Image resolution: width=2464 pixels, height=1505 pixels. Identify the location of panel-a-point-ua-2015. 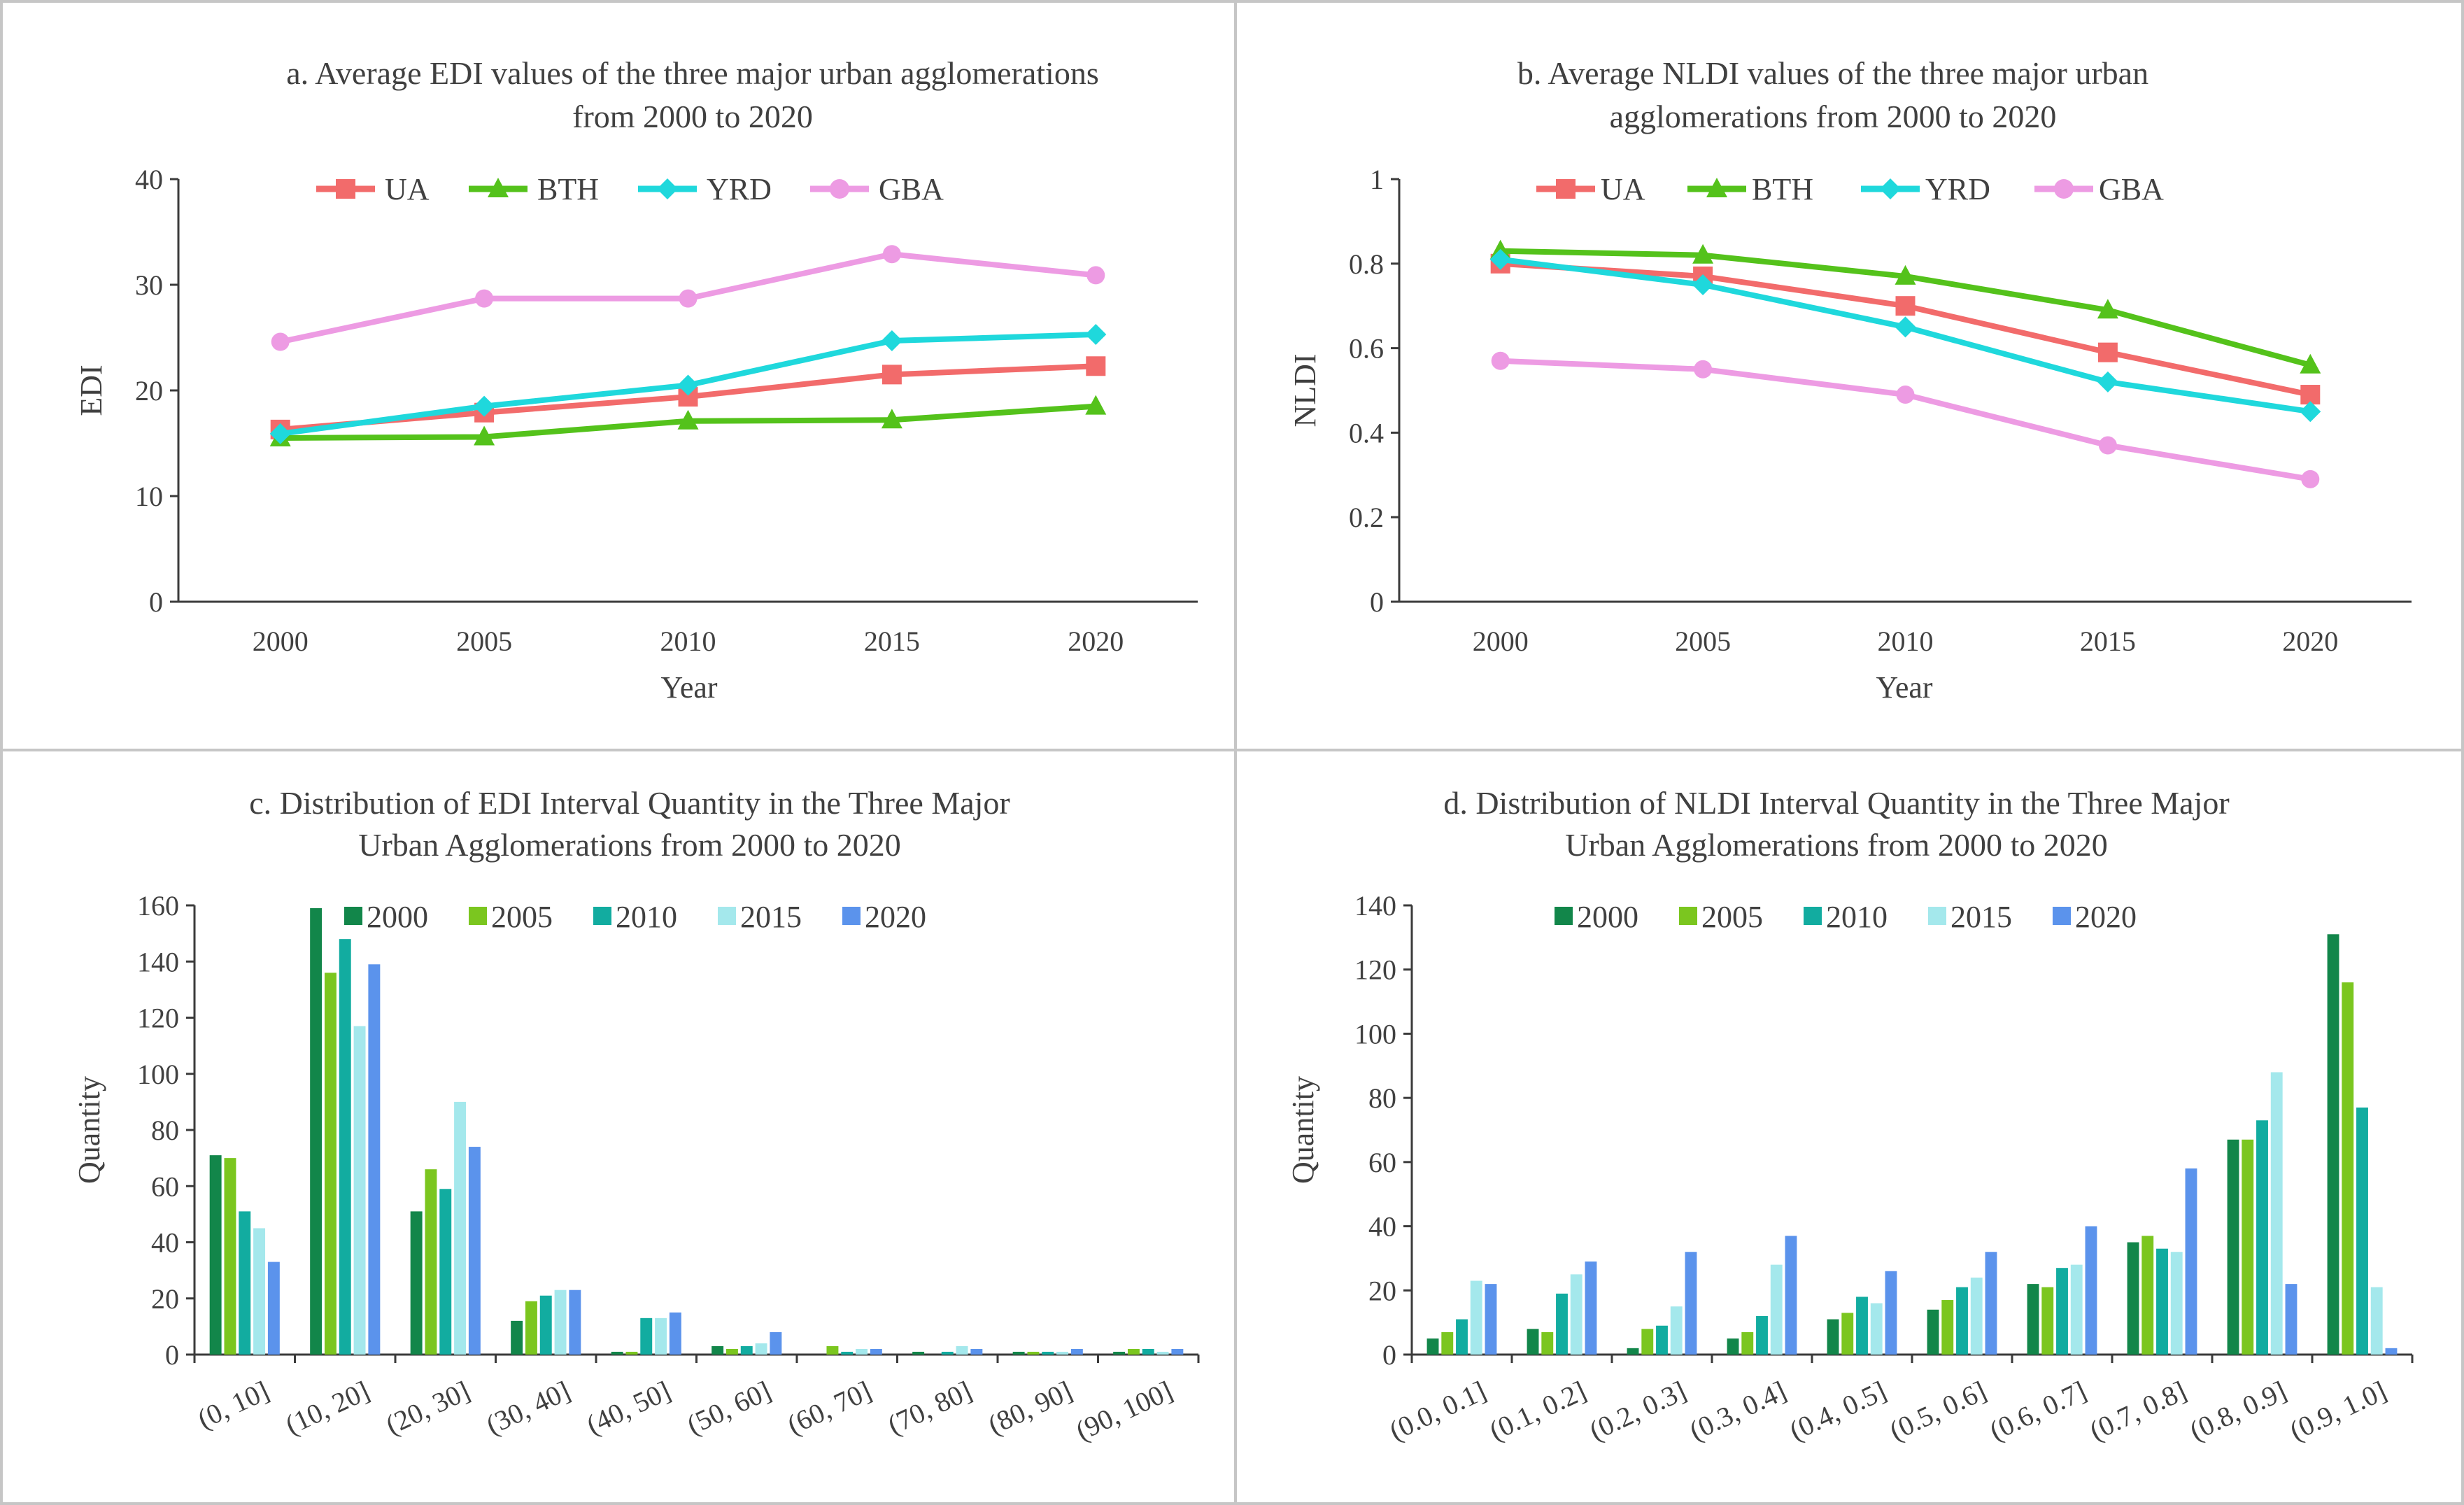
(891, 375).